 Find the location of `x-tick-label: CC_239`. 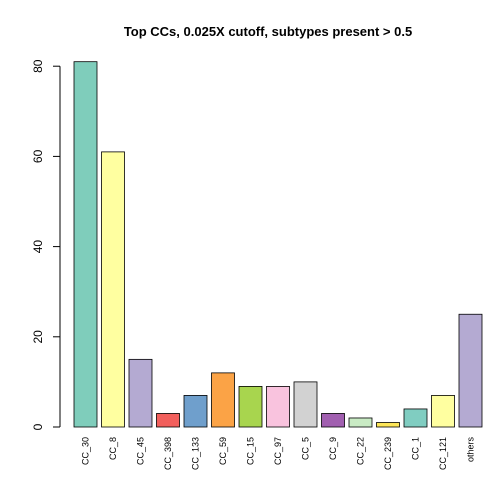

x-tick-label: CC_239 is located at coordinates (388, 453).